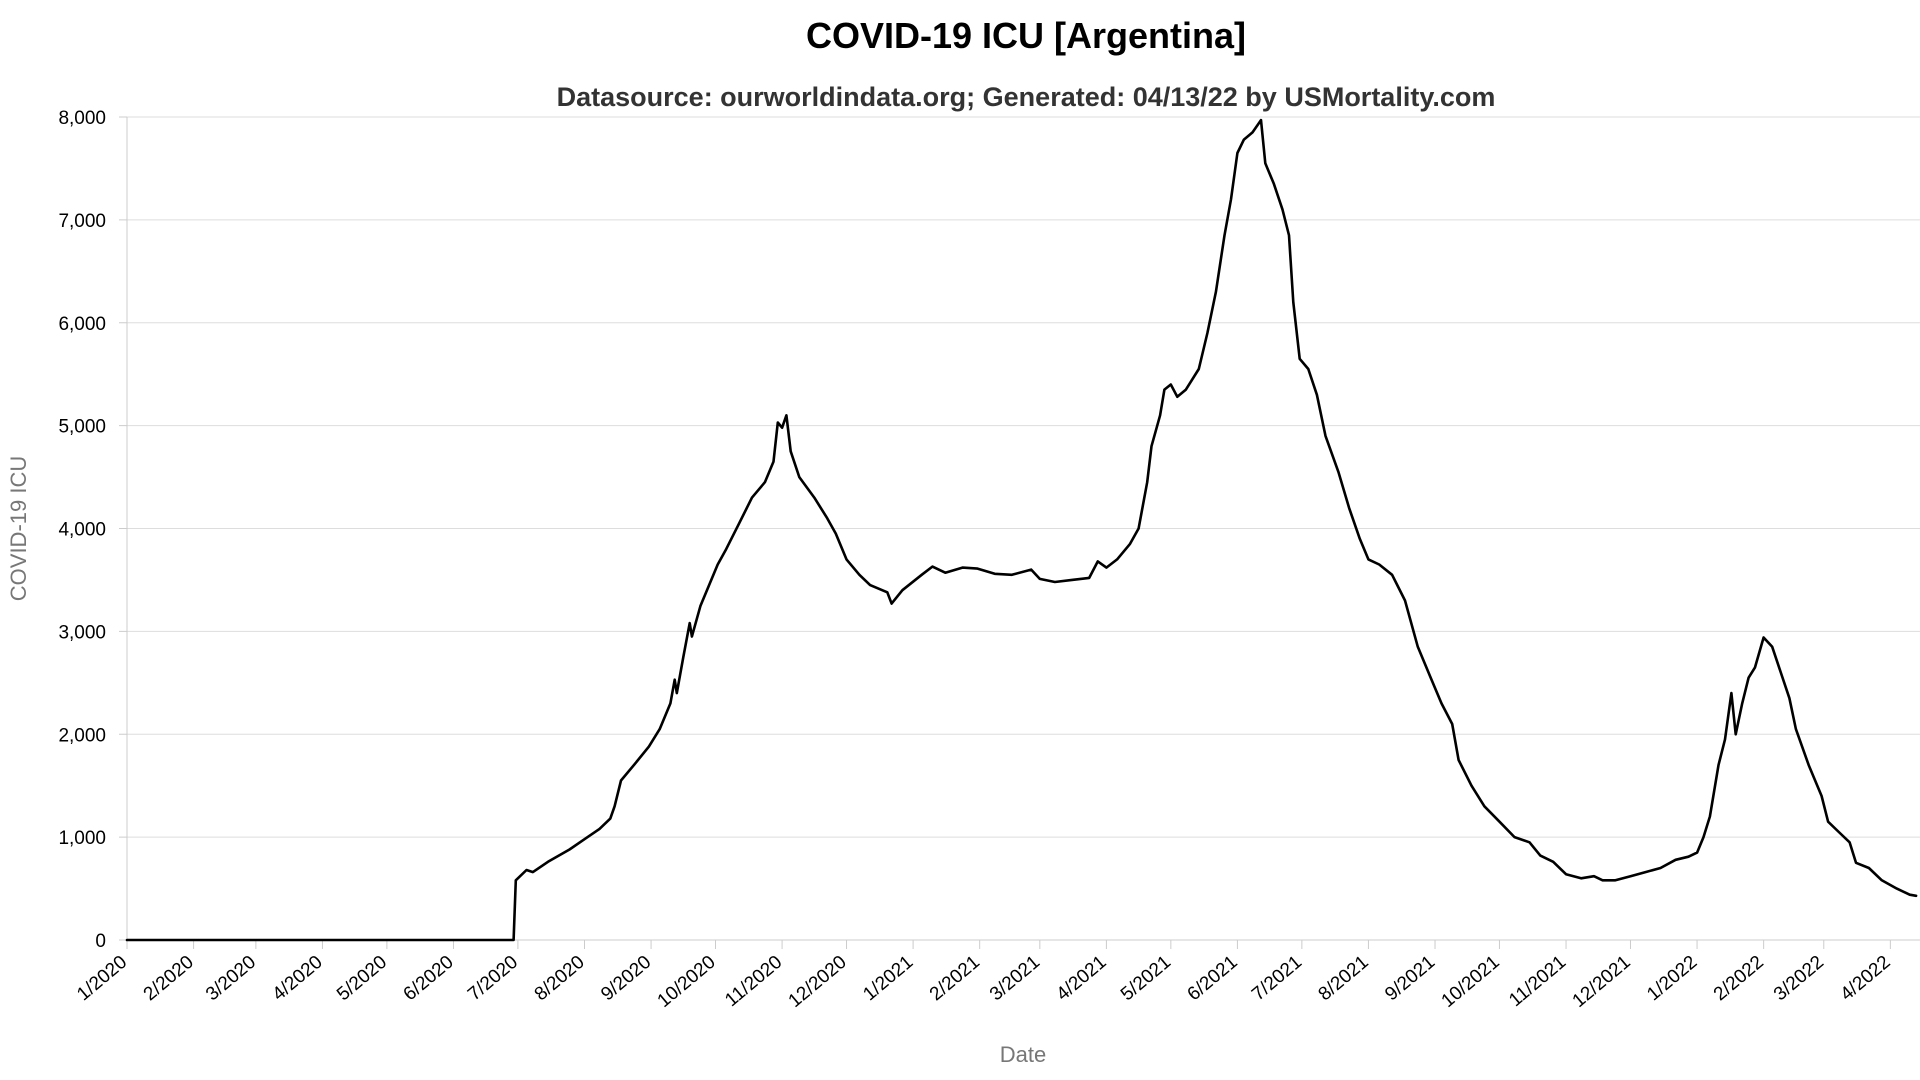  Describe the element at coordinates (82, 838) in the screenshot. I see `y-tick-label: 1,000` at that location.